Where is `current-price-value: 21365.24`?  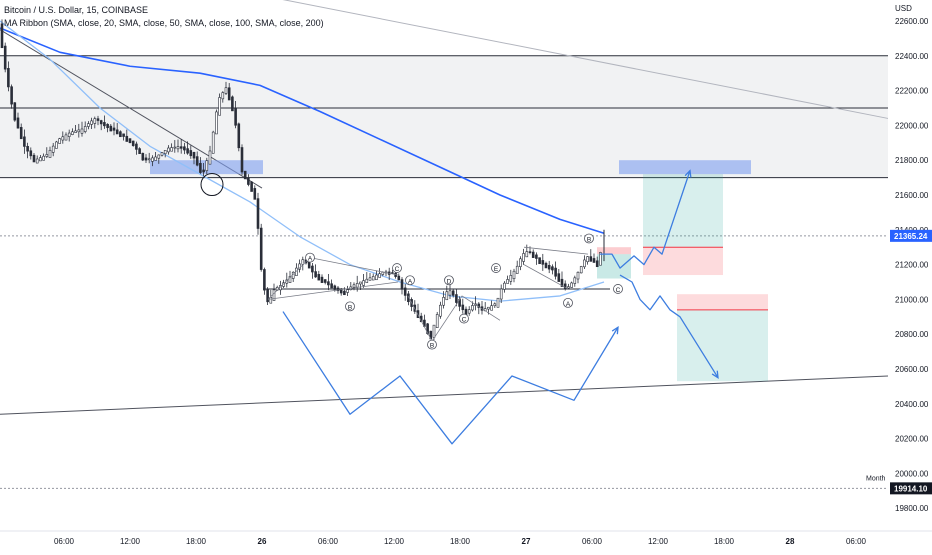 current-price-value: 21365.24 is located at coordinates (911, 236).